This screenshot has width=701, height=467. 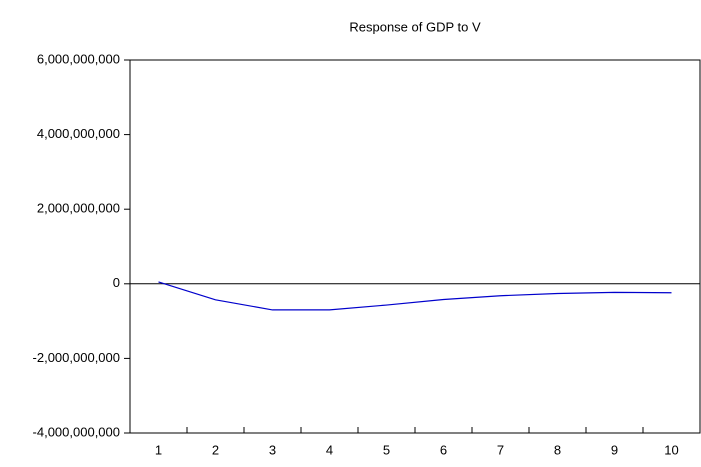 What do you see at coordinates (415, 296) in the screenshot?
I see `series-line` at bounding box center [415, 296].